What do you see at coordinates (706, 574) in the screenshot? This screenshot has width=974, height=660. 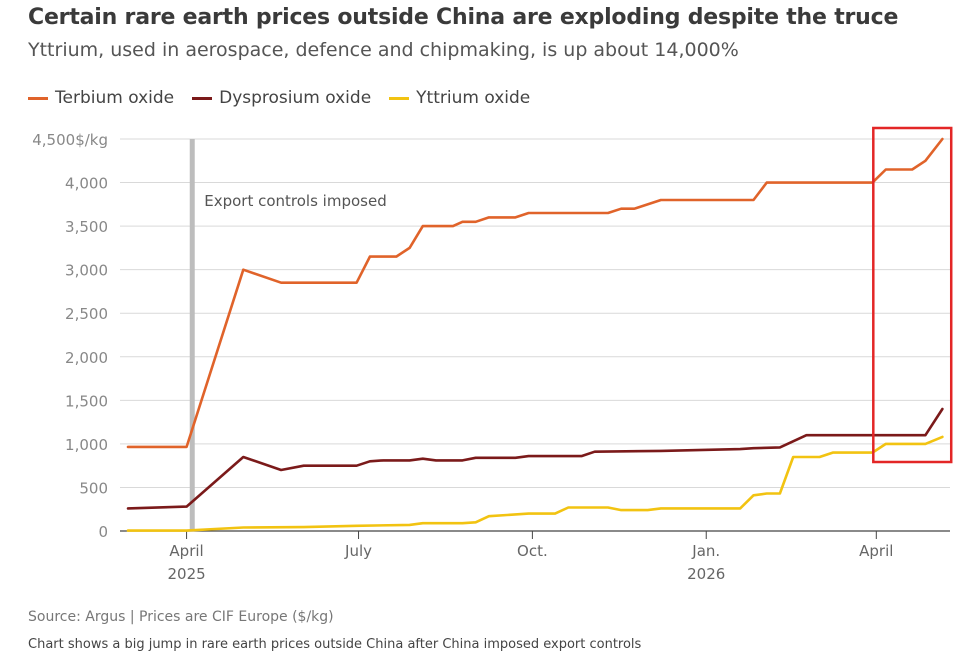 I see `x-tick-sublabel: 2026` at bounding box center [706, 574].